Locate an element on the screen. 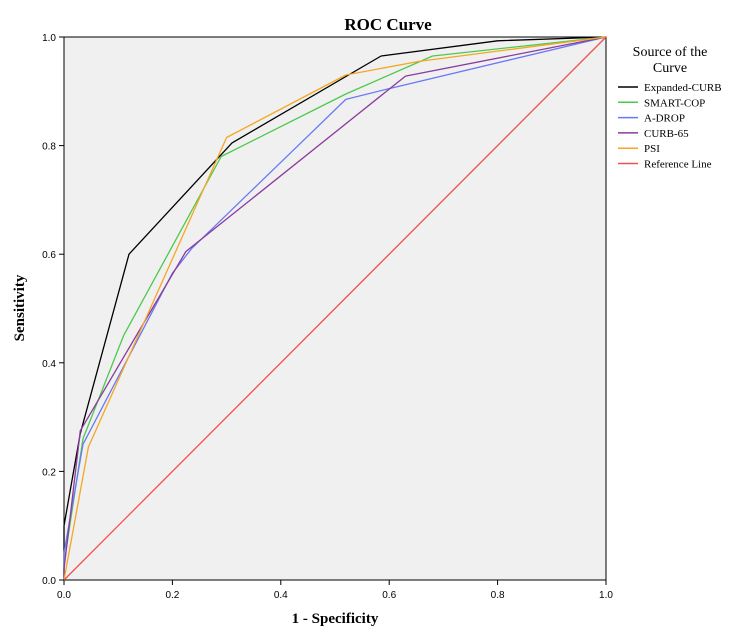 Image resolution: width=739 pixels, height=631 pixels. legend-label-reference-line: Reference Line is located at coordinates (678, 165).